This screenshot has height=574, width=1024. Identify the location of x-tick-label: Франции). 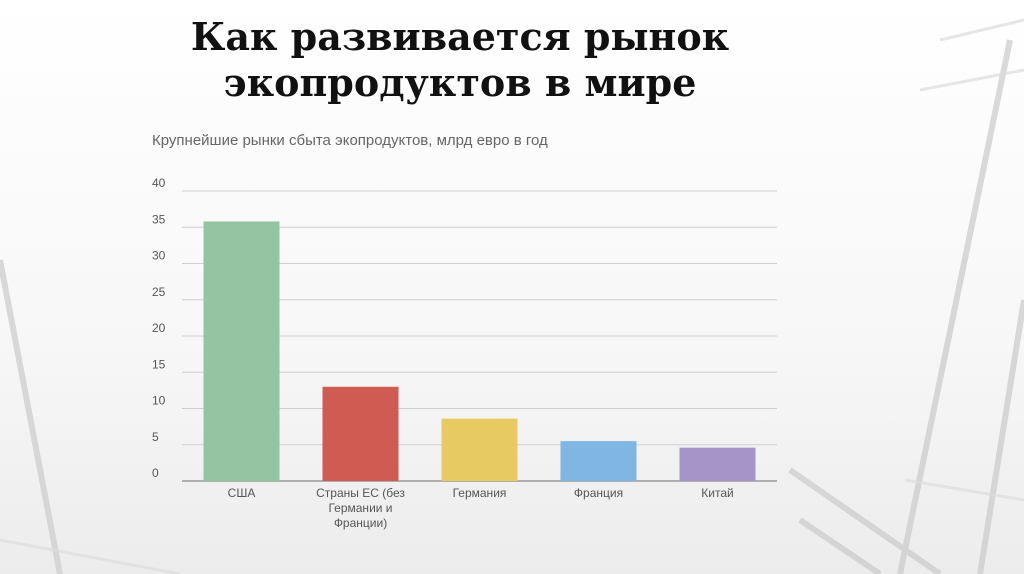
(360, 523).